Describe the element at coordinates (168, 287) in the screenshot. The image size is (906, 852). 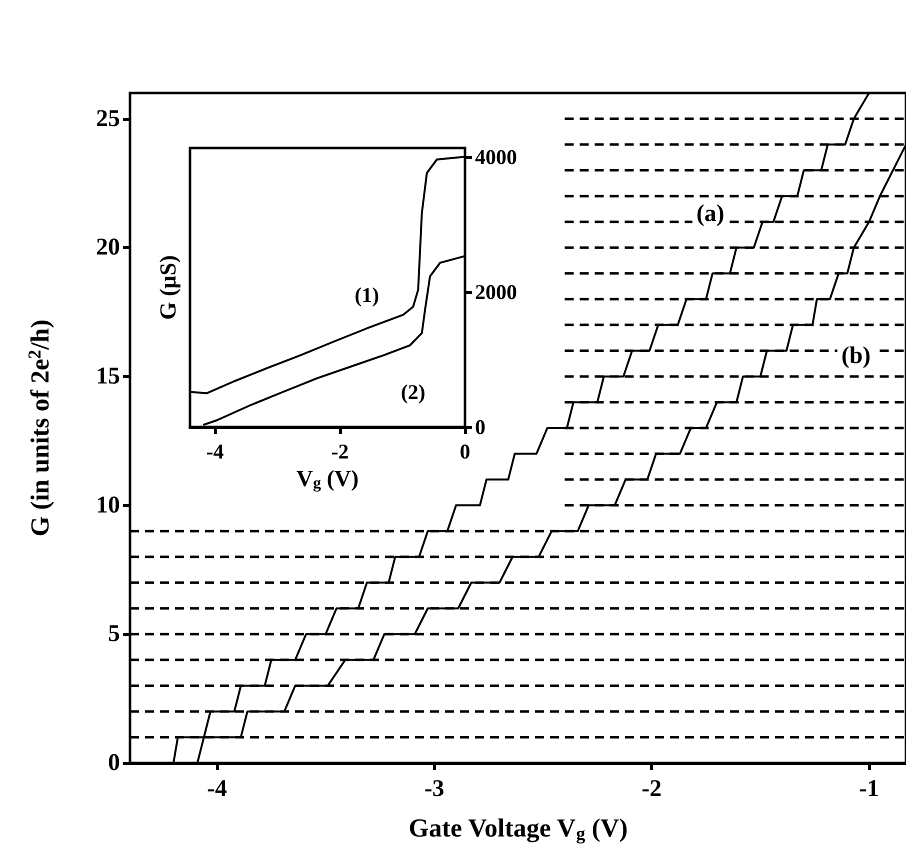
I see `y-axis-title: G (μS)` at that location.